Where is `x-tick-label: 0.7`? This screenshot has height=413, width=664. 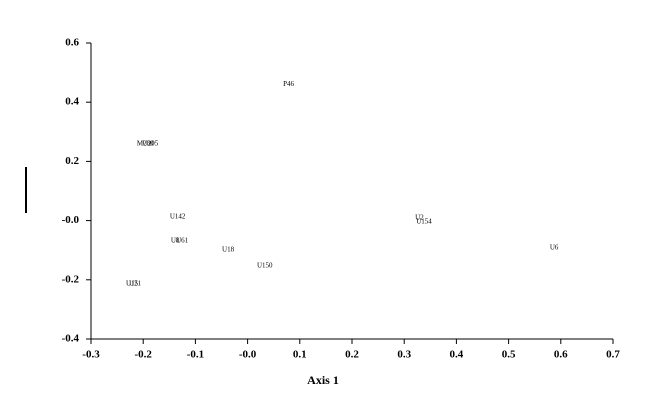
x-tick-label: 0.7 is located at coordinates (613, 355).